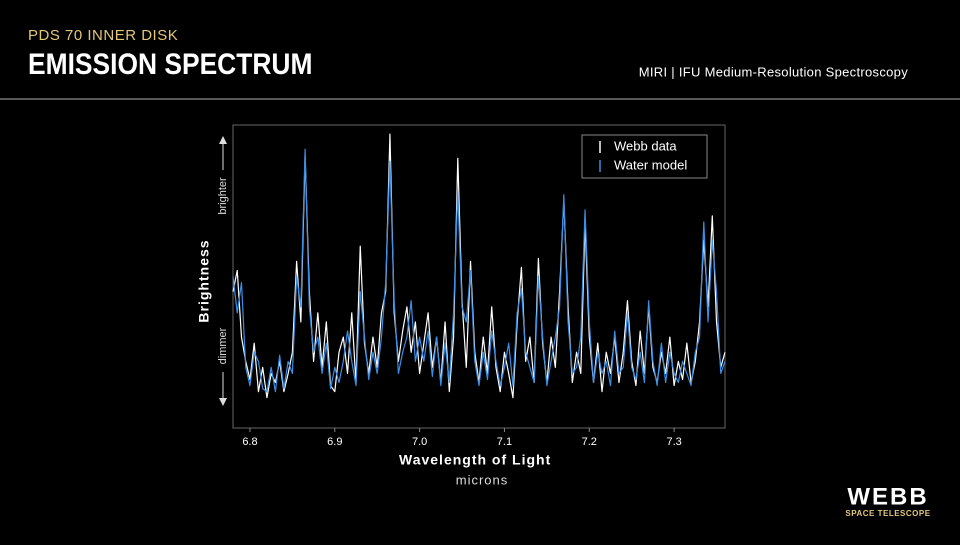  I want to click on legend-label: Water model, so click(650, 164).